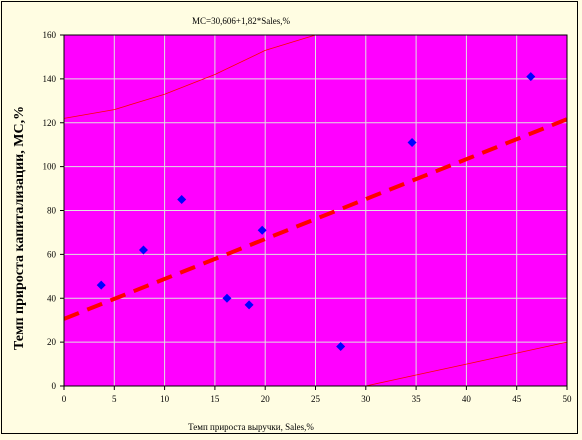  Describe the element at coordinates (114, 399) in the screenshot. I see `x-tick-label: 5` at that location.